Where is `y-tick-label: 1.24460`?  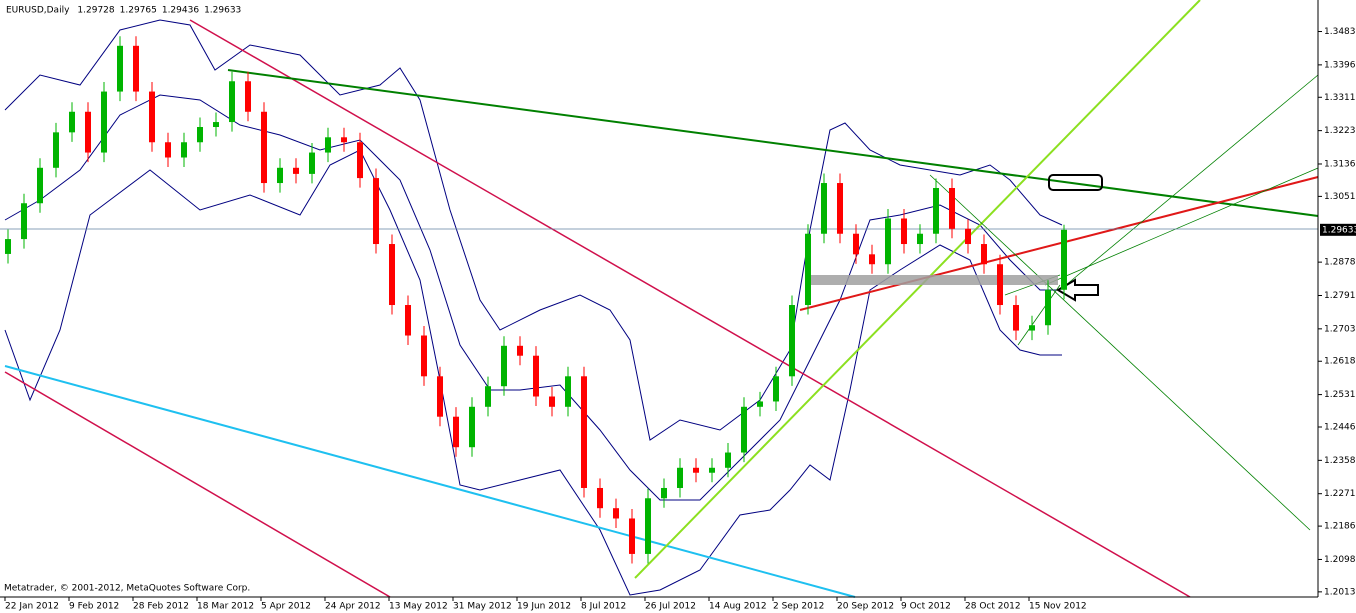 y-tick-label: 1.24460 is located at coordinates (1340, 427).